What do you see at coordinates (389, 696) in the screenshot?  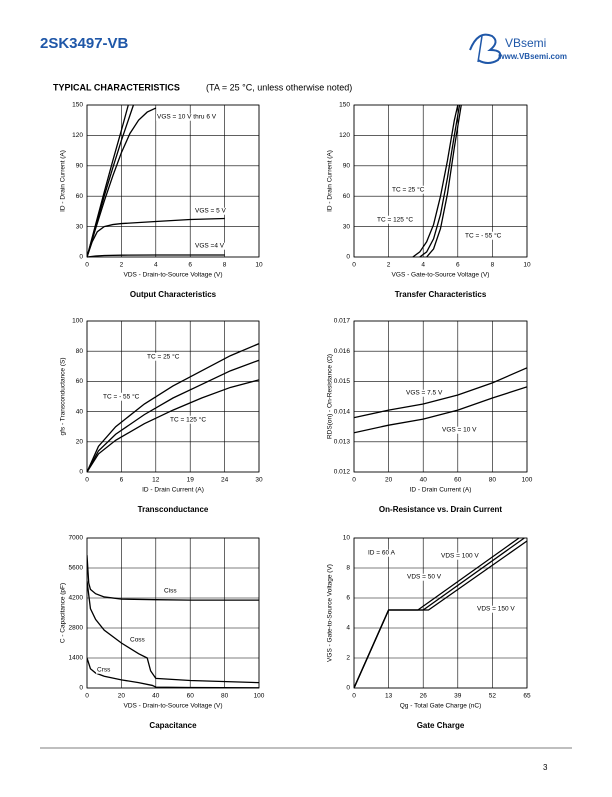 I see `x-tick-label: 13` at bounding box center [389, 696].